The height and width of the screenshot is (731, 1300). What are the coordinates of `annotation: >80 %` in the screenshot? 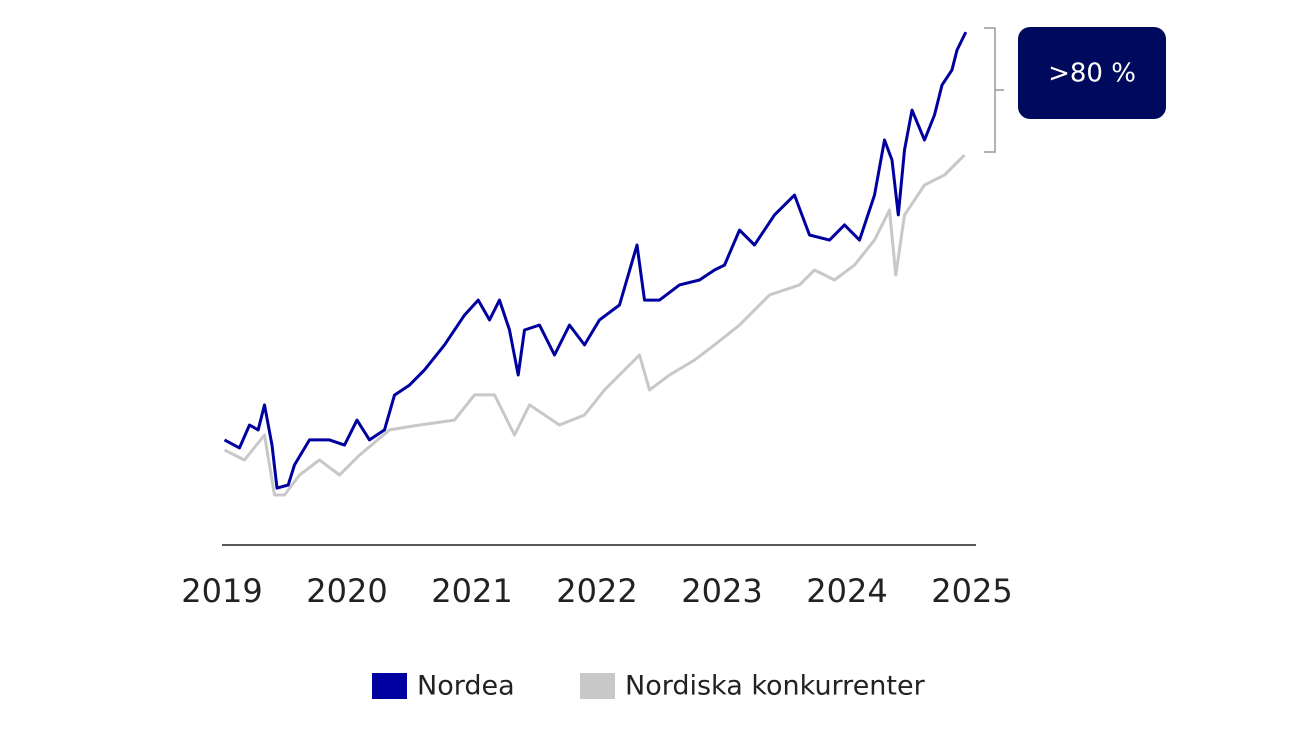 It's located at (1092, 74).